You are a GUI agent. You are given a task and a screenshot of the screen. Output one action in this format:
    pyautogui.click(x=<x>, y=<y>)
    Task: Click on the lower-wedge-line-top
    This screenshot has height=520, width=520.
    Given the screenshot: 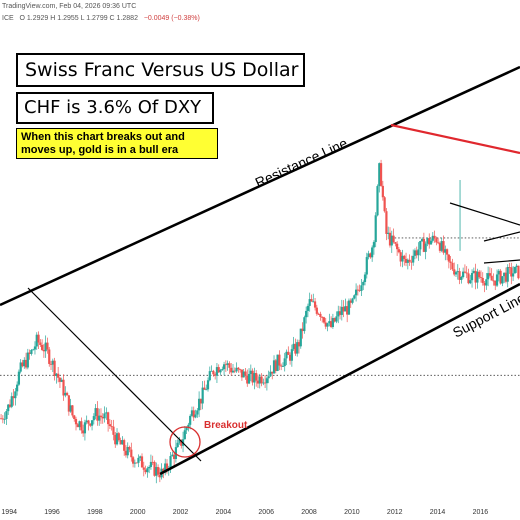 What is the action you would take?
    pyautogui.click(x=501, y=236)
    